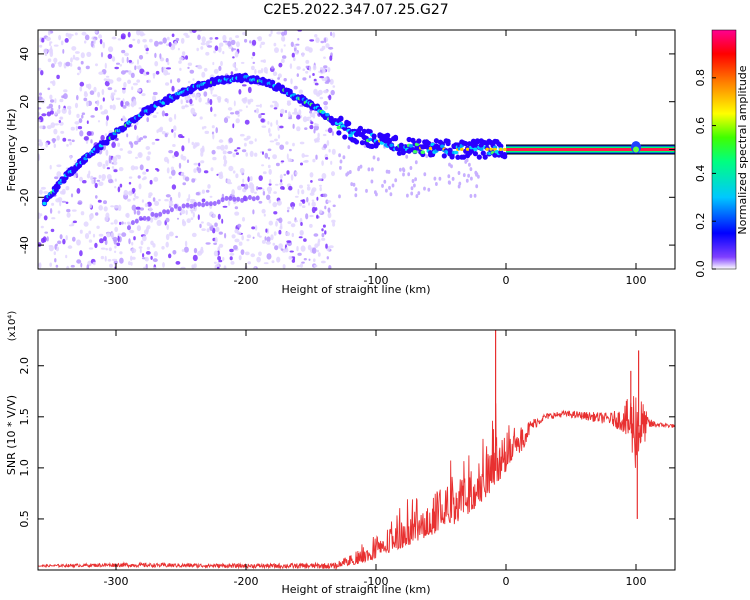 This screenshot has width=750, height=600. What do you see at coordinates (467, 149) in the screenshot?
I see `spectrogram-ridge-peak` at bounding box center [467, 149].